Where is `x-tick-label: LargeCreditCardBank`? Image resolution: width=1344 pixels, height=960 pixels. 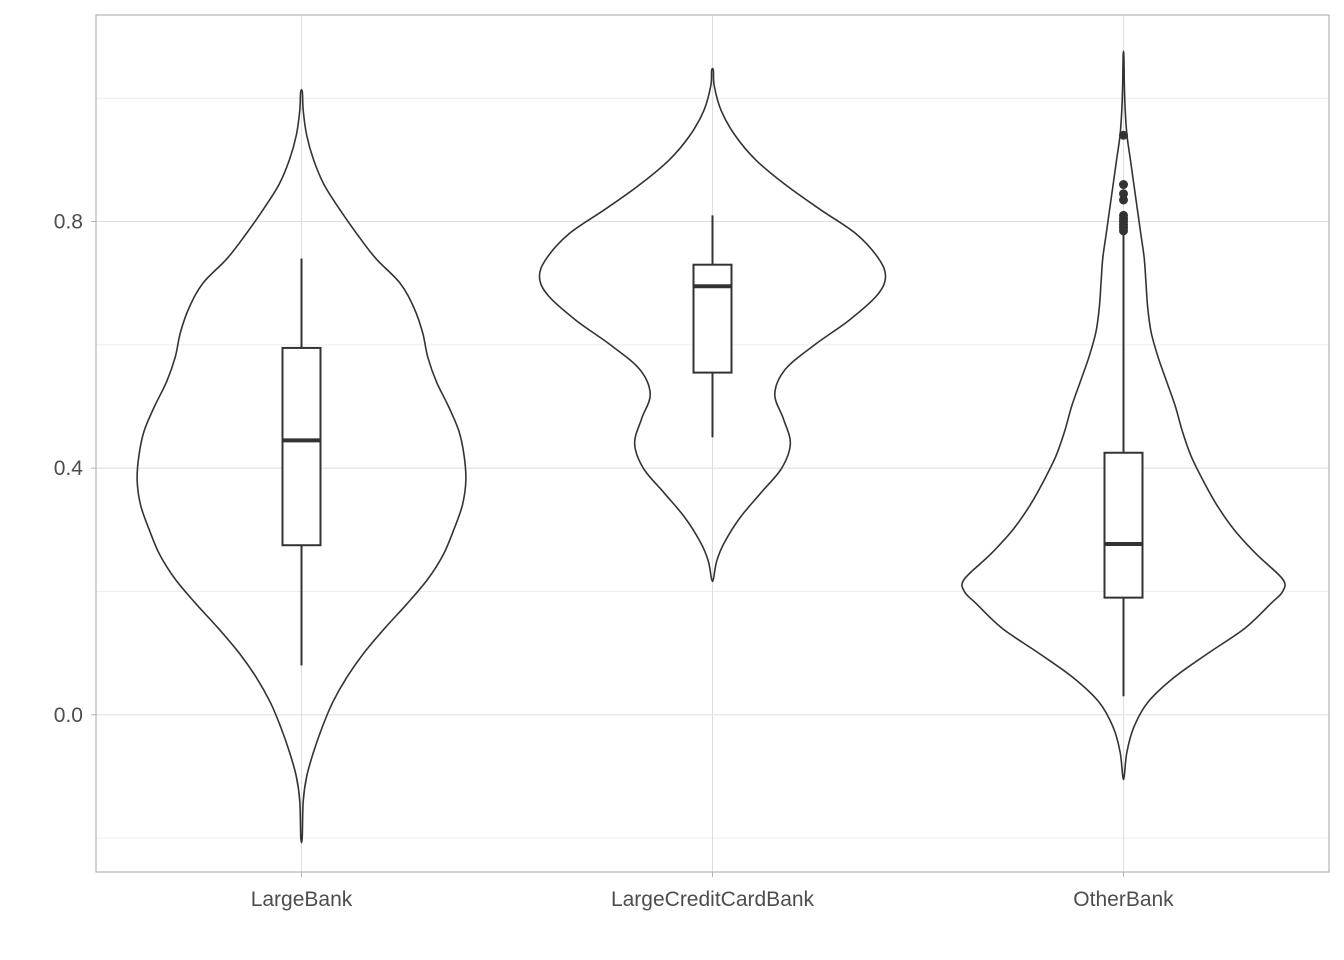
x-tick-label: LargeCreditCardBank is located at coordinates (713, 899).